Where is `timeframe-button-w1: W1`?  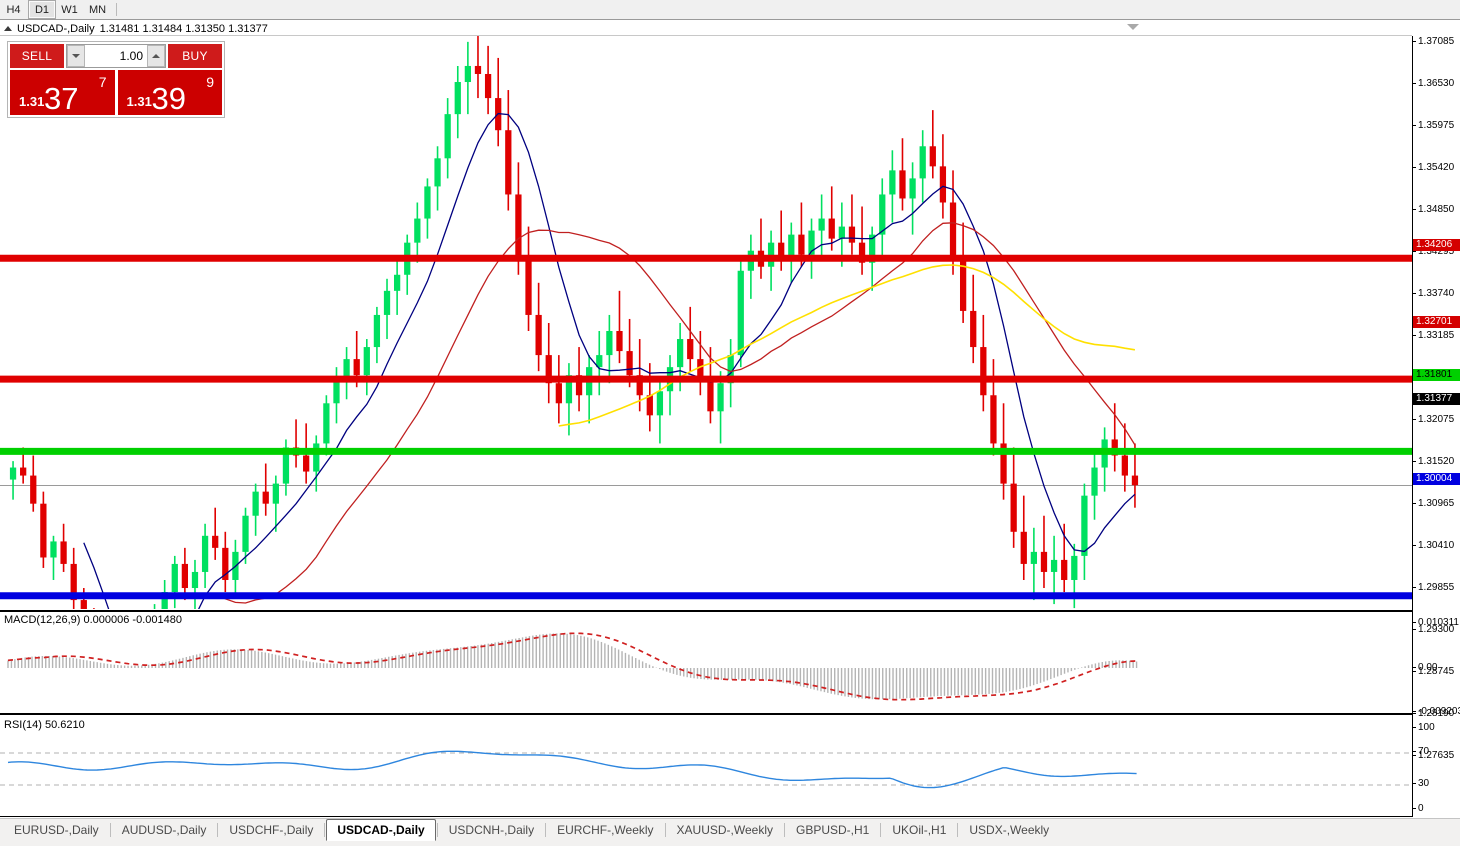 timeframe-button-w1: W1 is located at coordinates (69, 9).